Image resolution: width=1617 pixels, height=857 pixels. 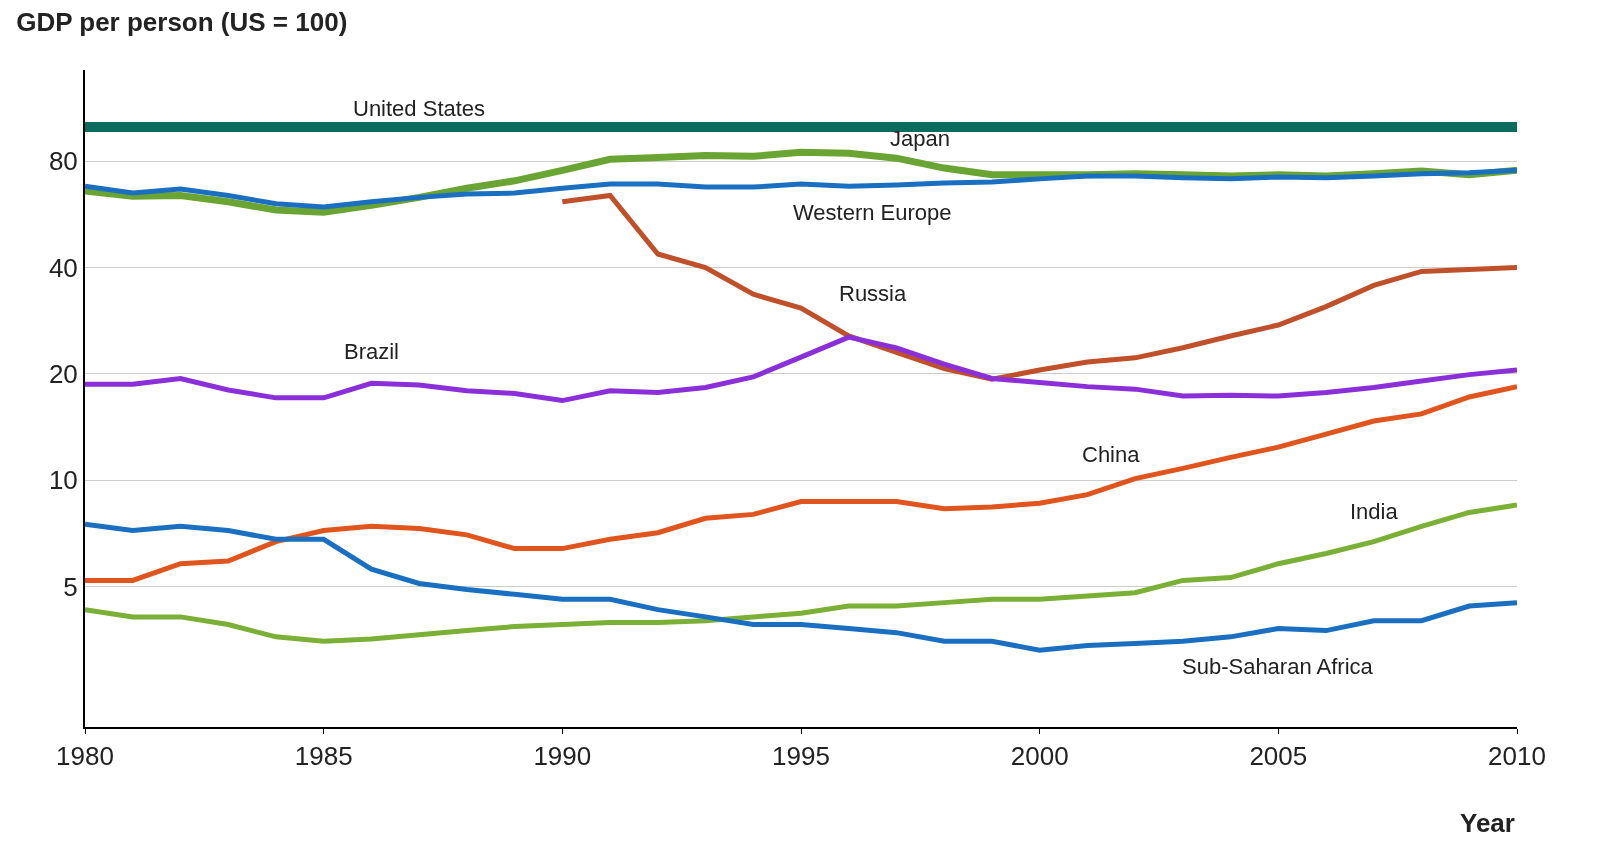 I want to click on x-tick-label: 2005, so click(x=1278, y=756).